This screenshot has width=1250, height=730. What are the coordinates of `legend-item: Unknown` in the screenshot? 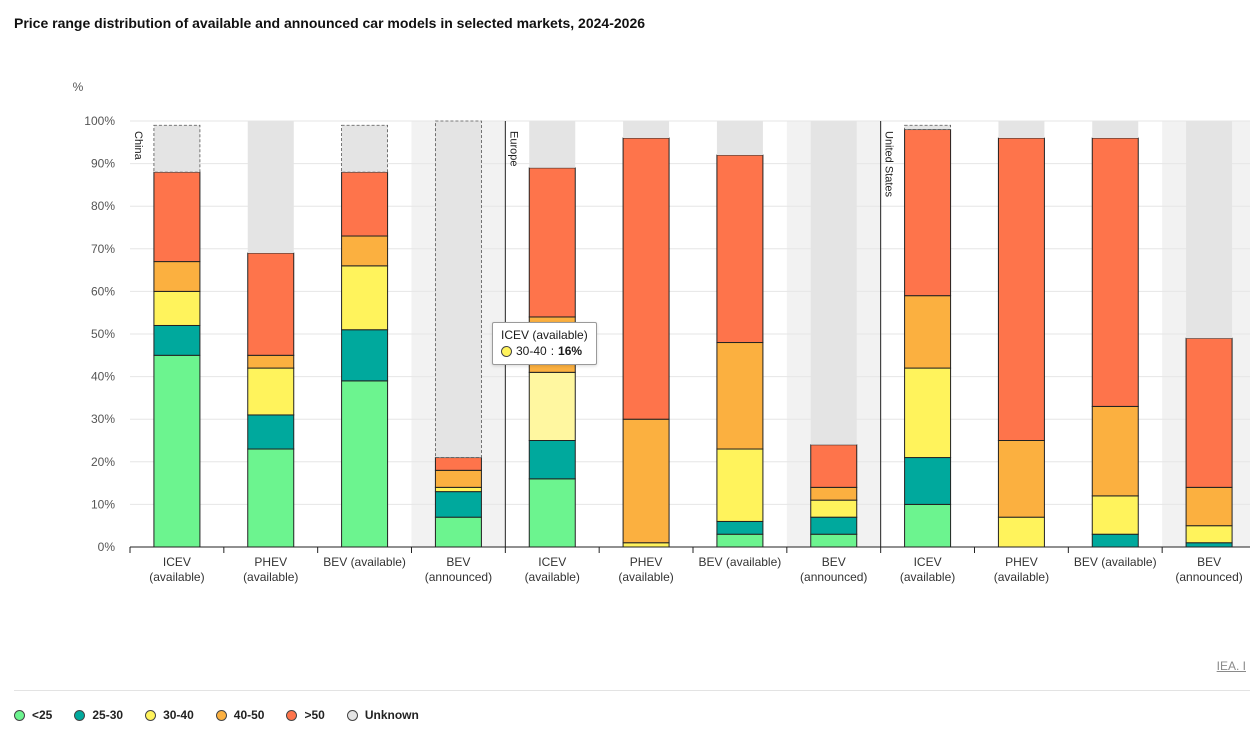 It's located at (382, 715).